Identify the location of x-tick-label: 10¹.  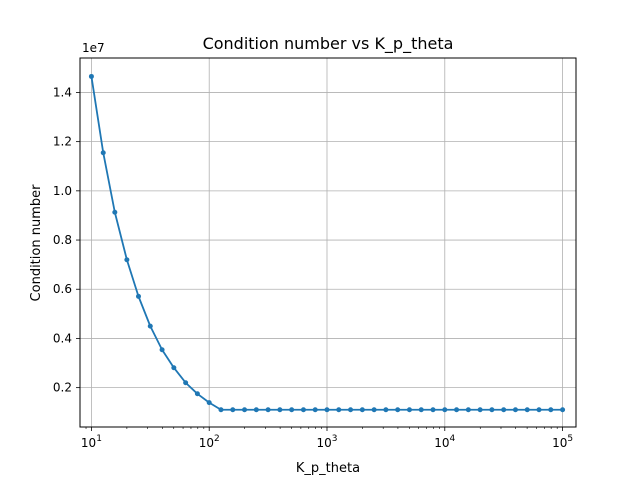
(91, 442).